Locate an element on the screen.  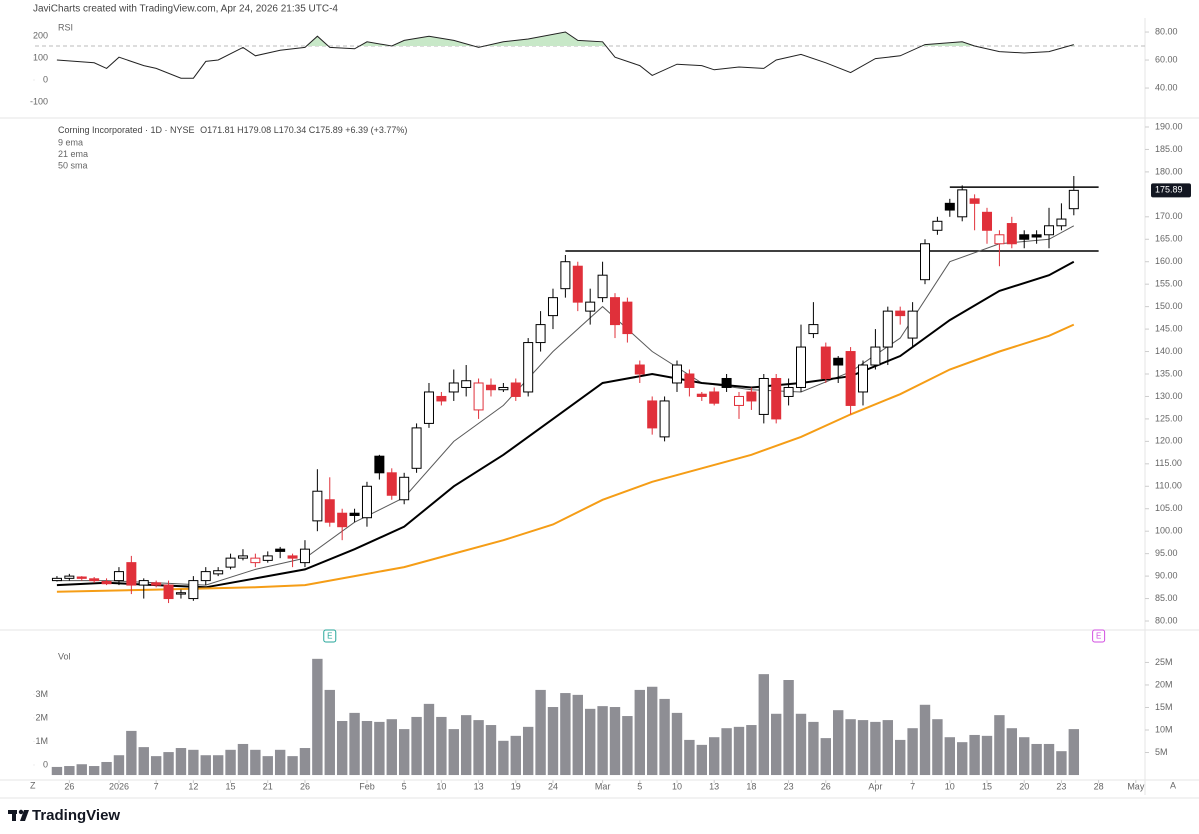
symbol: Corning Incorporated · 1D · NYSE is located at coordinates (126, 130).